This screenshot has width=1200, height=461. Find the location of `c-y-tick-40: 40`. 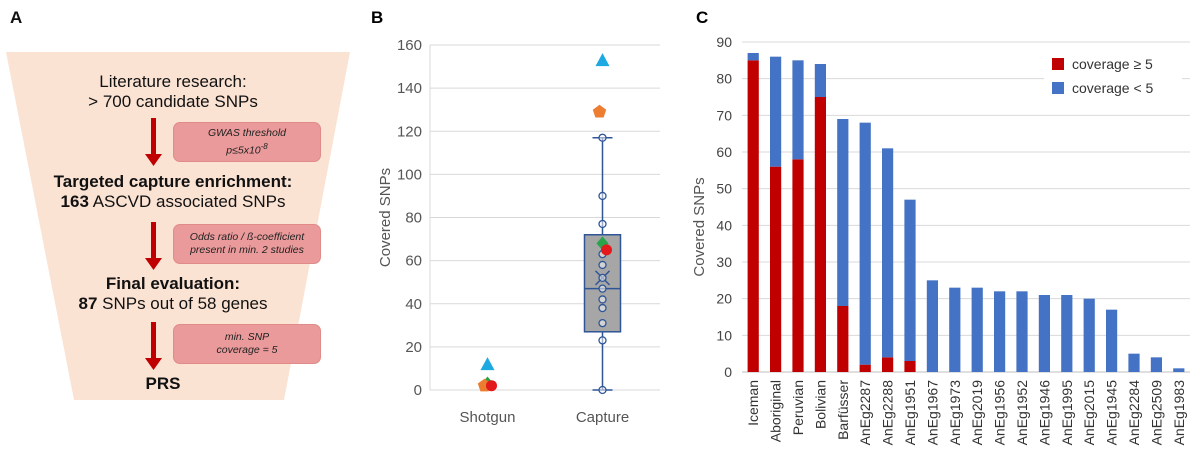

c-y-tick-40: 40 is located at coordinates (724, 225).